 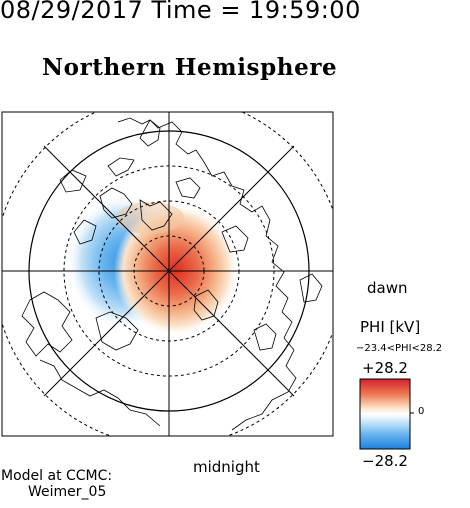 What do you see at coordinates (67, 492) in the screenshot?
I see `model-credit-line2: Weimer_05` at bounding box center [67, 492].